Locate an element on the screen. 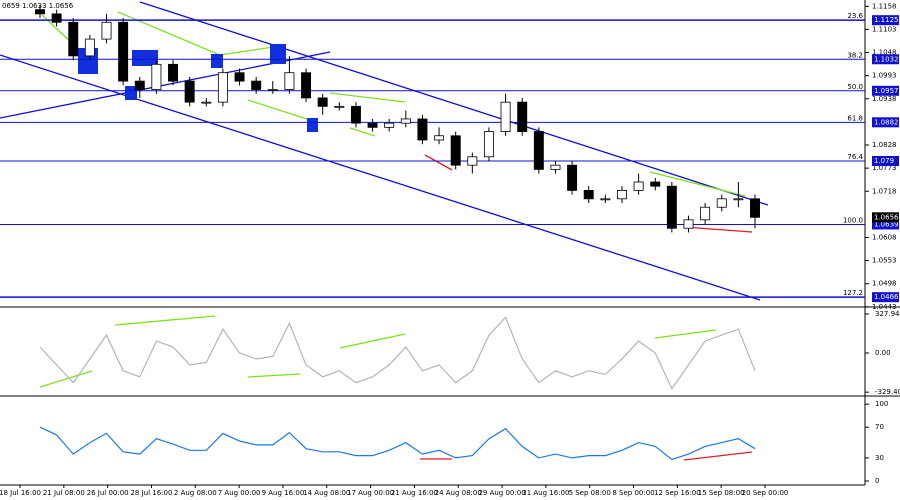 This screenshot has height=500, width=900. y-tick-label: 100 is located at coordinates (881, 404).